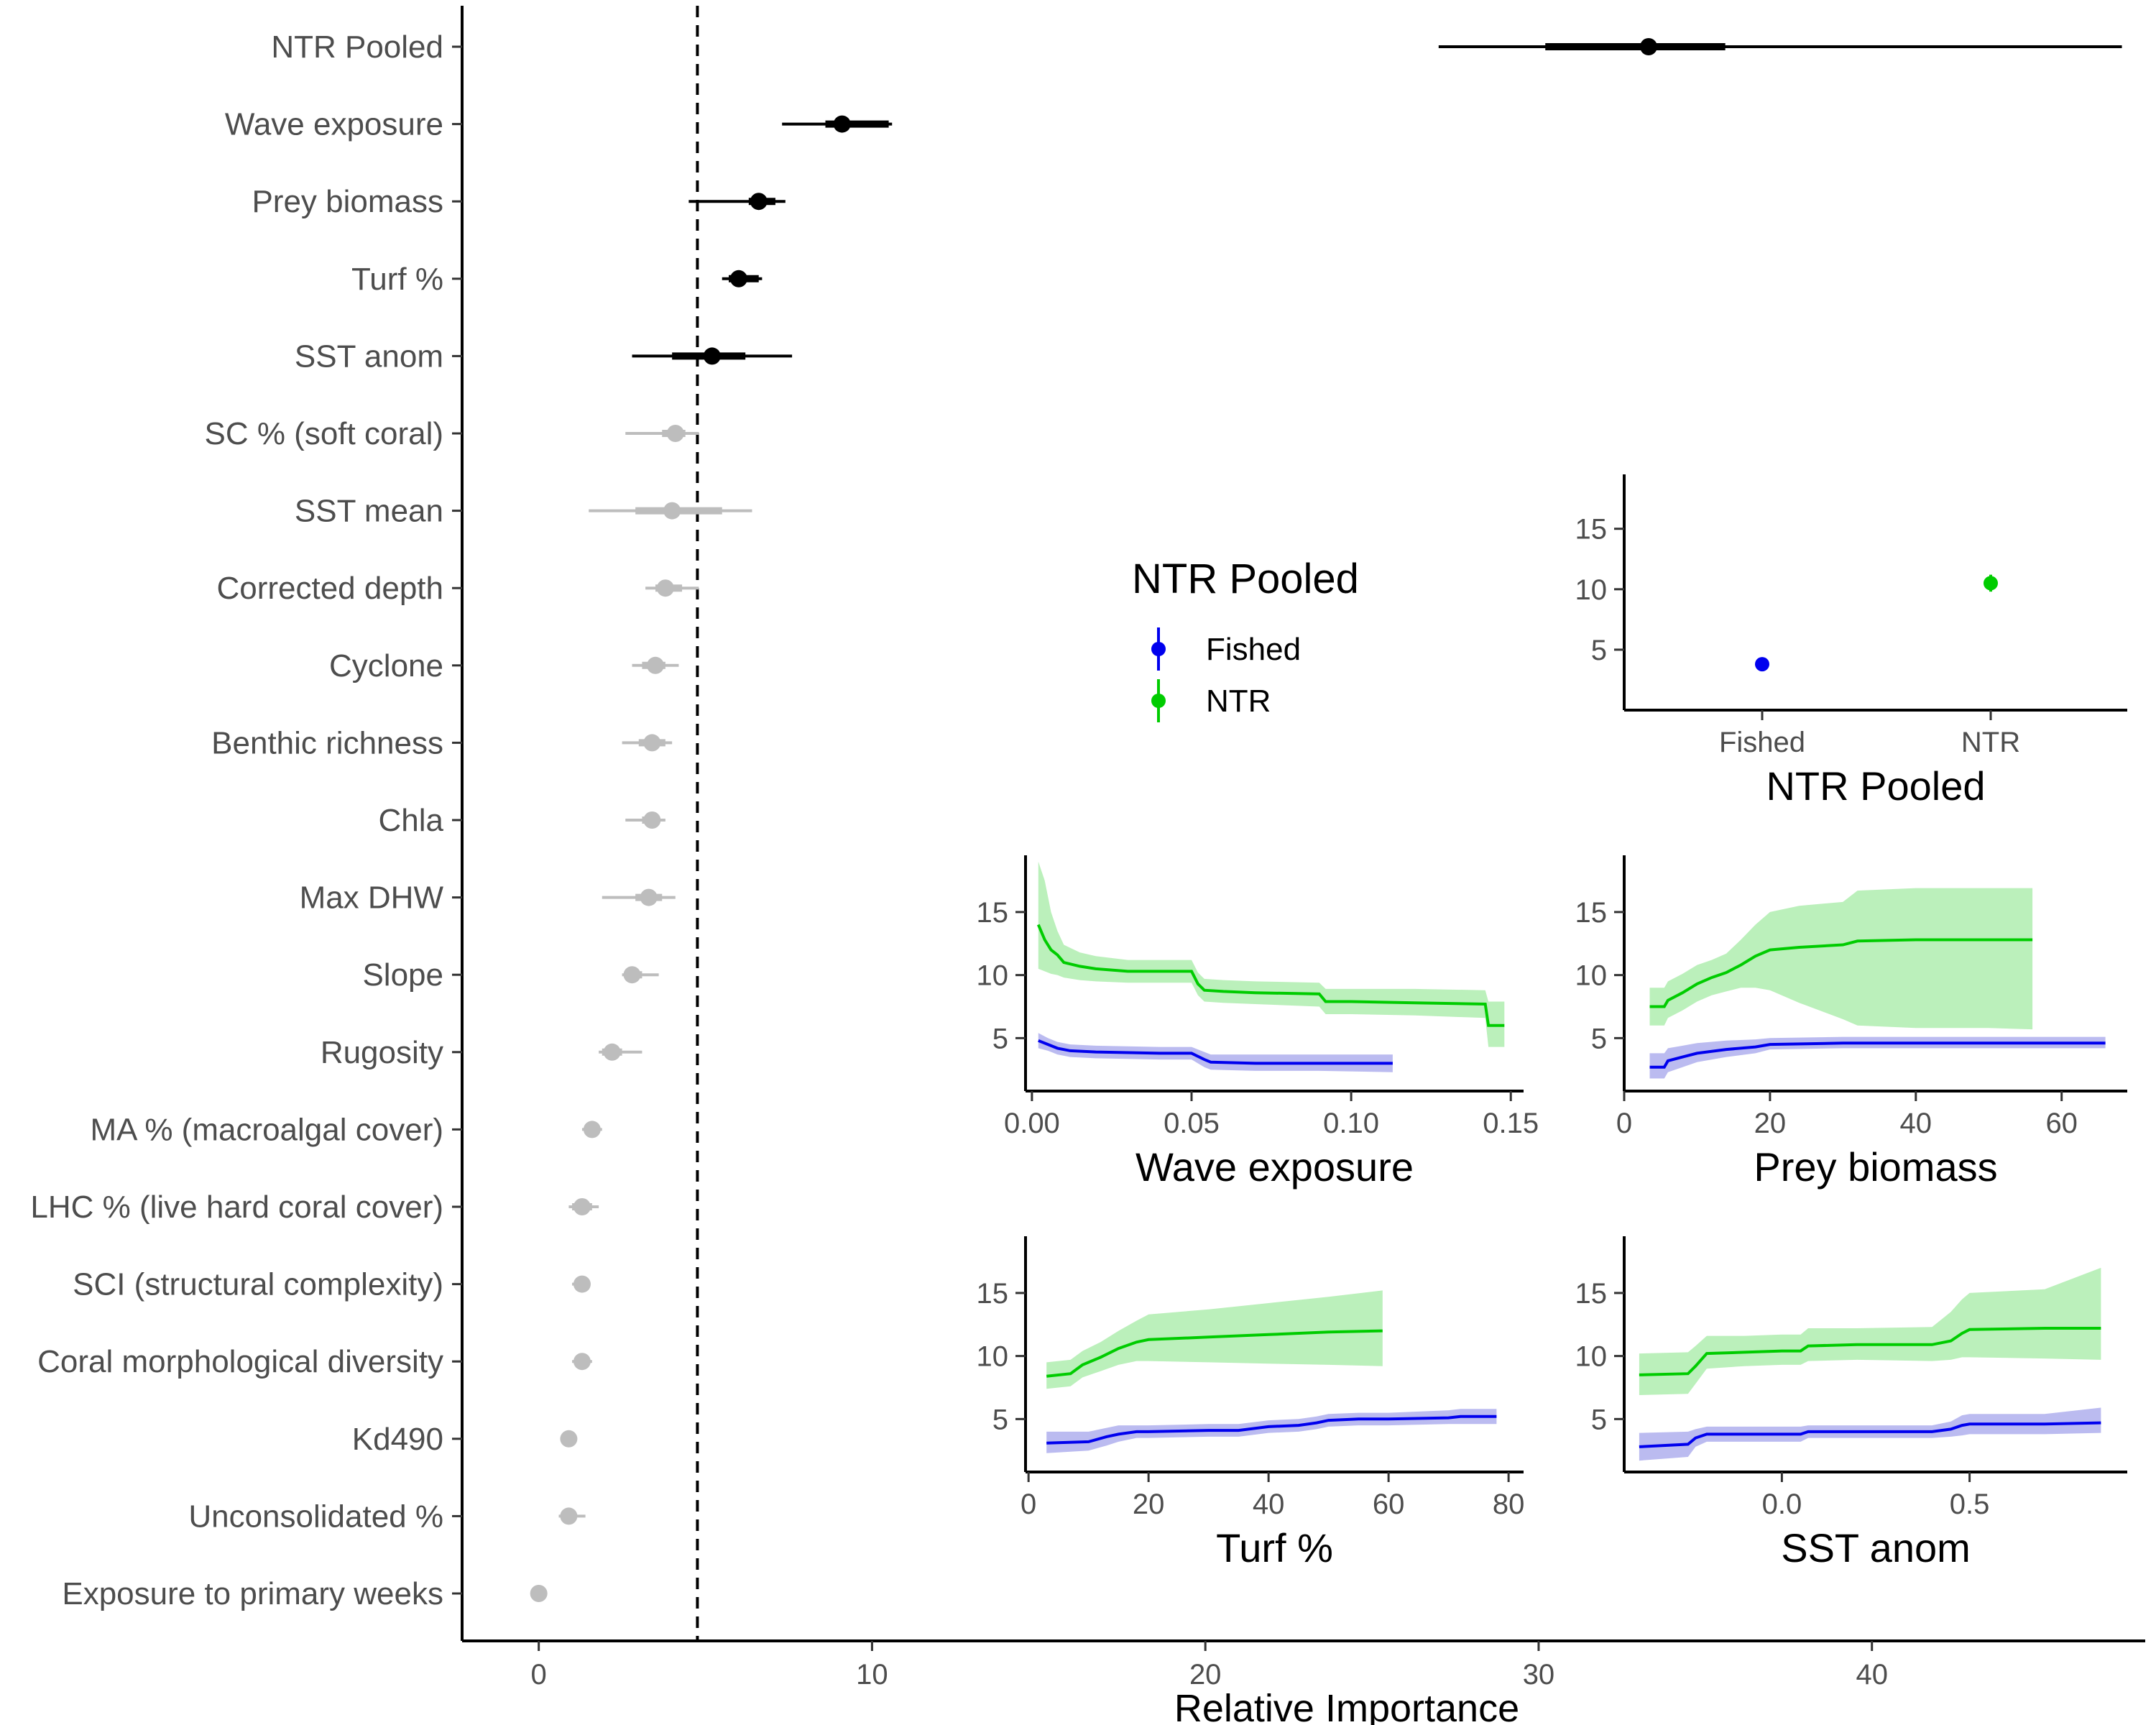  I want to click on inset-prey: 5 10 15 0 20 40 60 Prey biomass, so click(1851, 1022).